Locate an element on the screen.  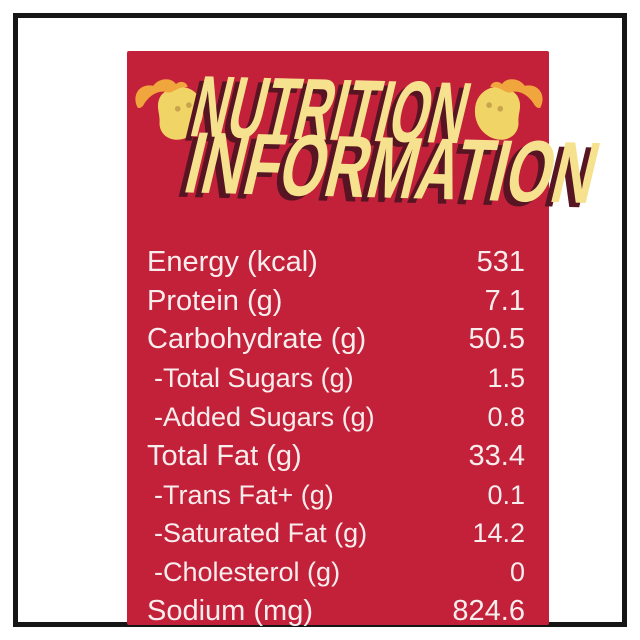
row-value: 0.1 is located at coordinates (506, 494).